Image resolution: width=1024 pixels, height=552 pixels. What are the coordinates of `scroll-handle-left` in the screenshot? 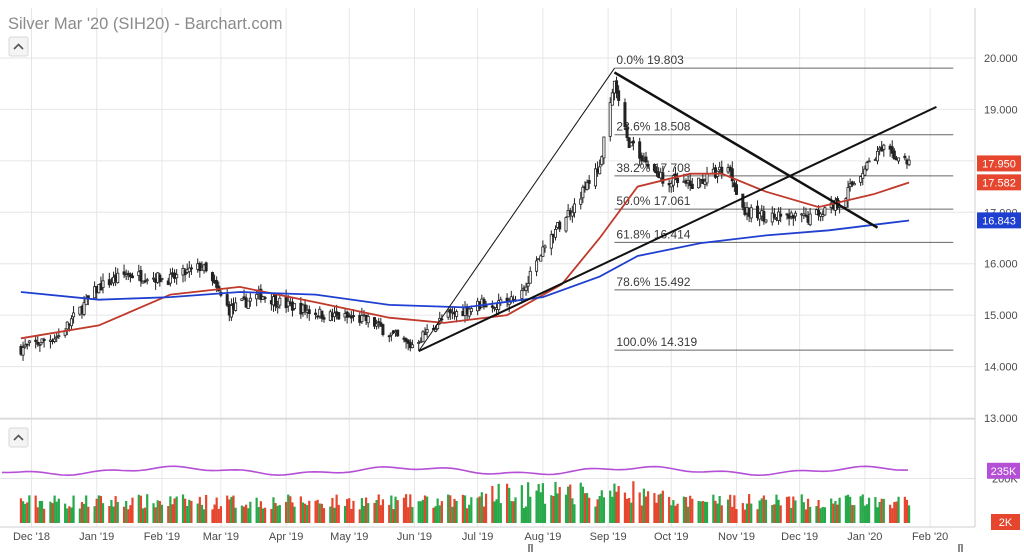 It's located at (530, 548).